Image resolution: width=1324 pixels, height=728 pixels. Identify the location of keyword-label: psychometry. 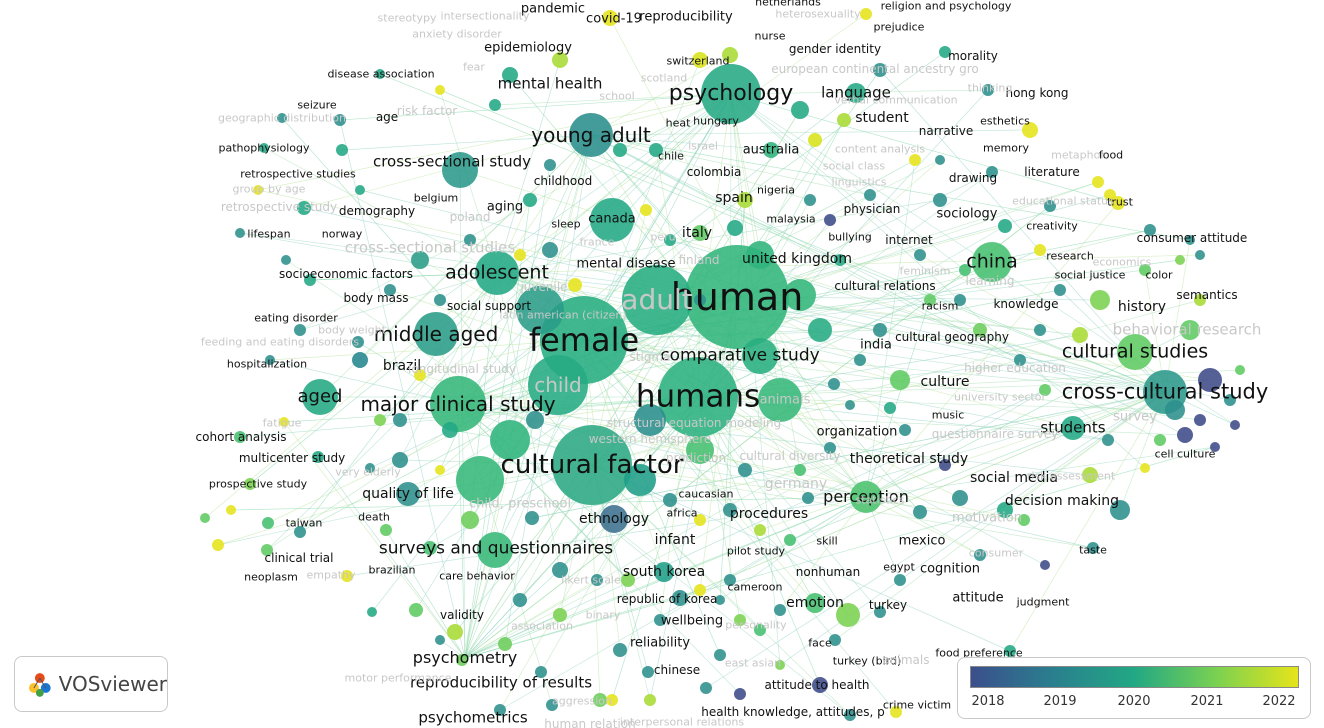
(465, 657).